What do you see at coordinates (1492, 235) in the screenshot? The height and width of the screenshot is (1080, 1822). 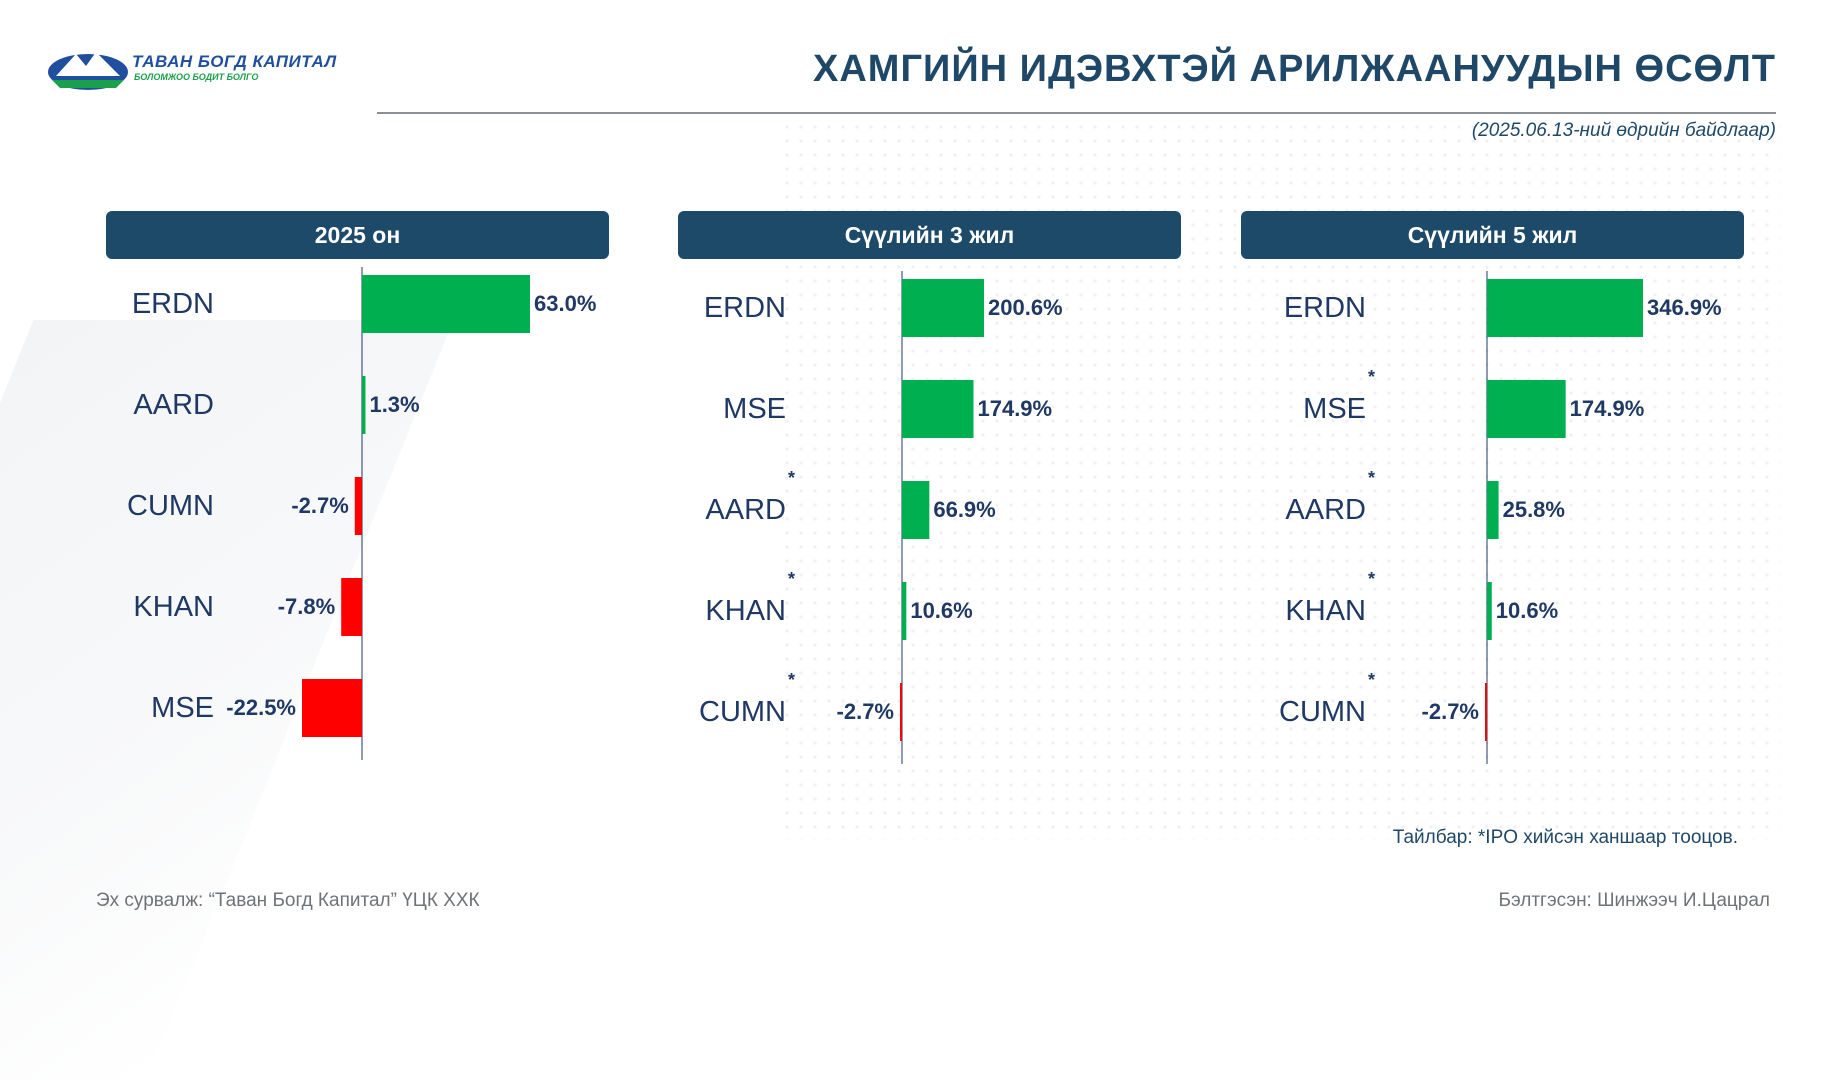 I see `panel-header-5-years: Сүүлийн 5 жил` at bounding box center [1492, 235].